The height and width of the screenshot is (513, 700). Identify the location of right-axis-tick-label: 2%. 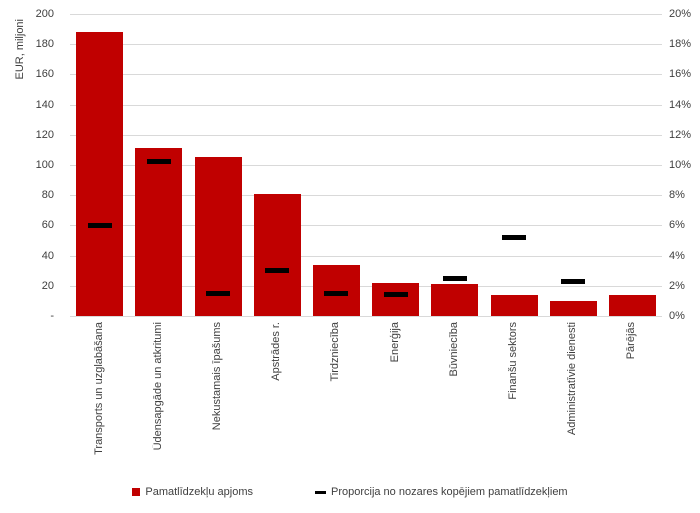
(677, 285).